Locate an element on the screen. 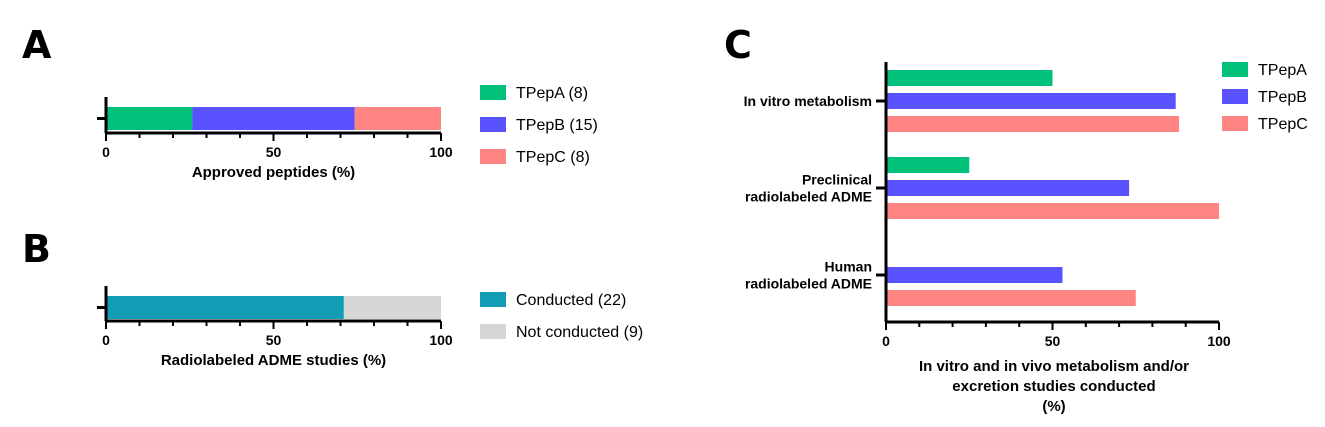 This screenshot has width=1325, height=427. panel-a-legend-label-tpepa-8: TPepA (8) is located at coordinates (552, 93).